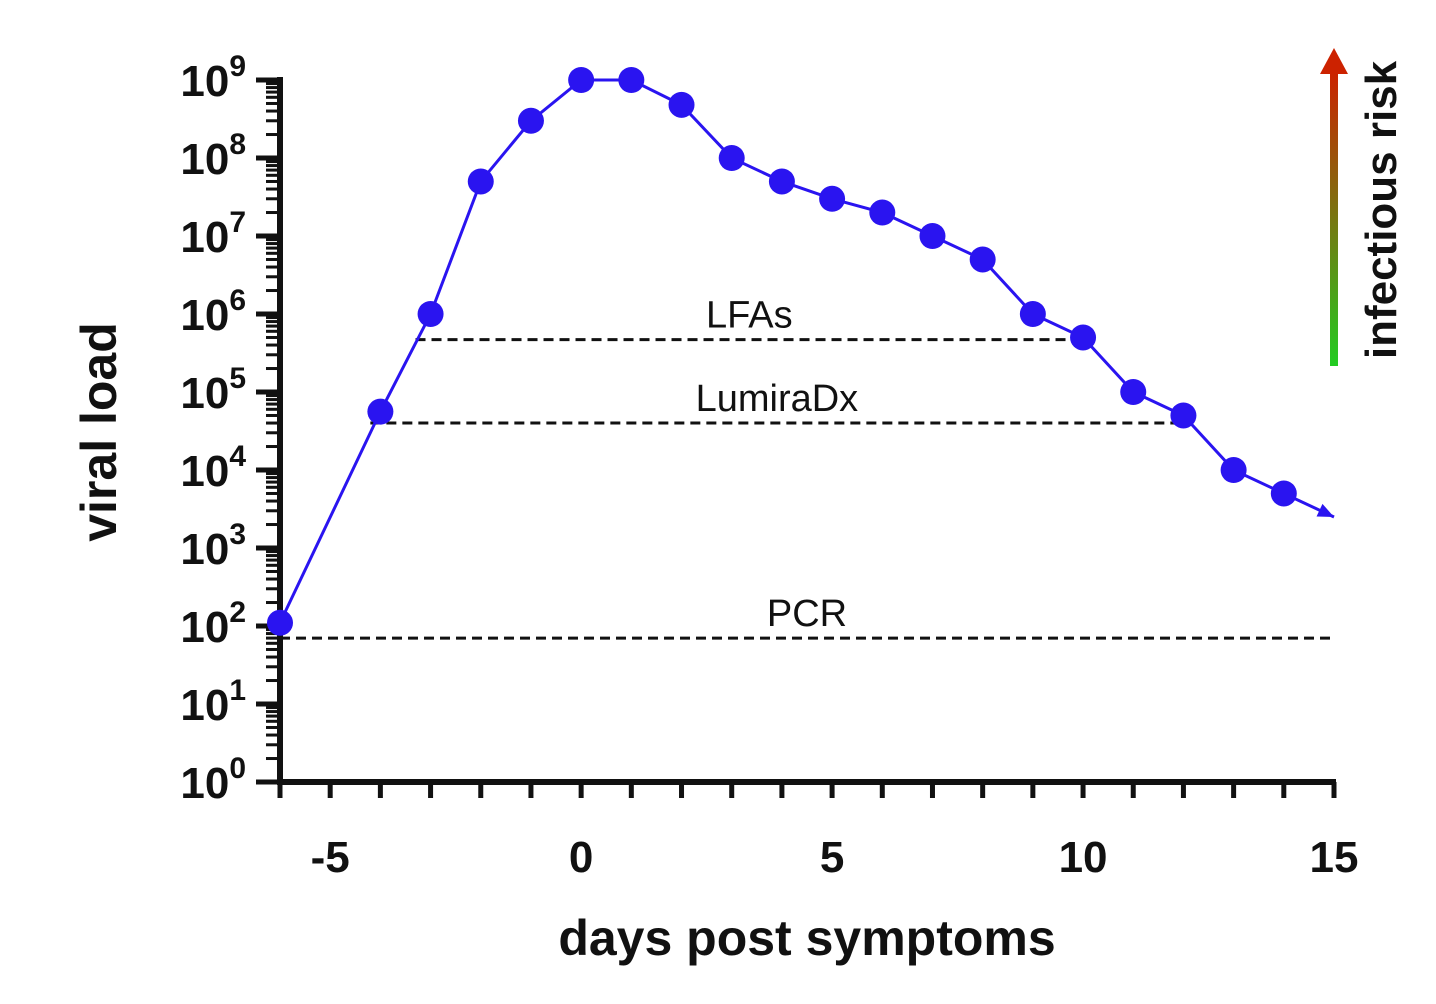  What do you see at coordinates (213, 702) in the screenshot?
I see `y-tick-label: 10¹` at bounding box center [213, 702].